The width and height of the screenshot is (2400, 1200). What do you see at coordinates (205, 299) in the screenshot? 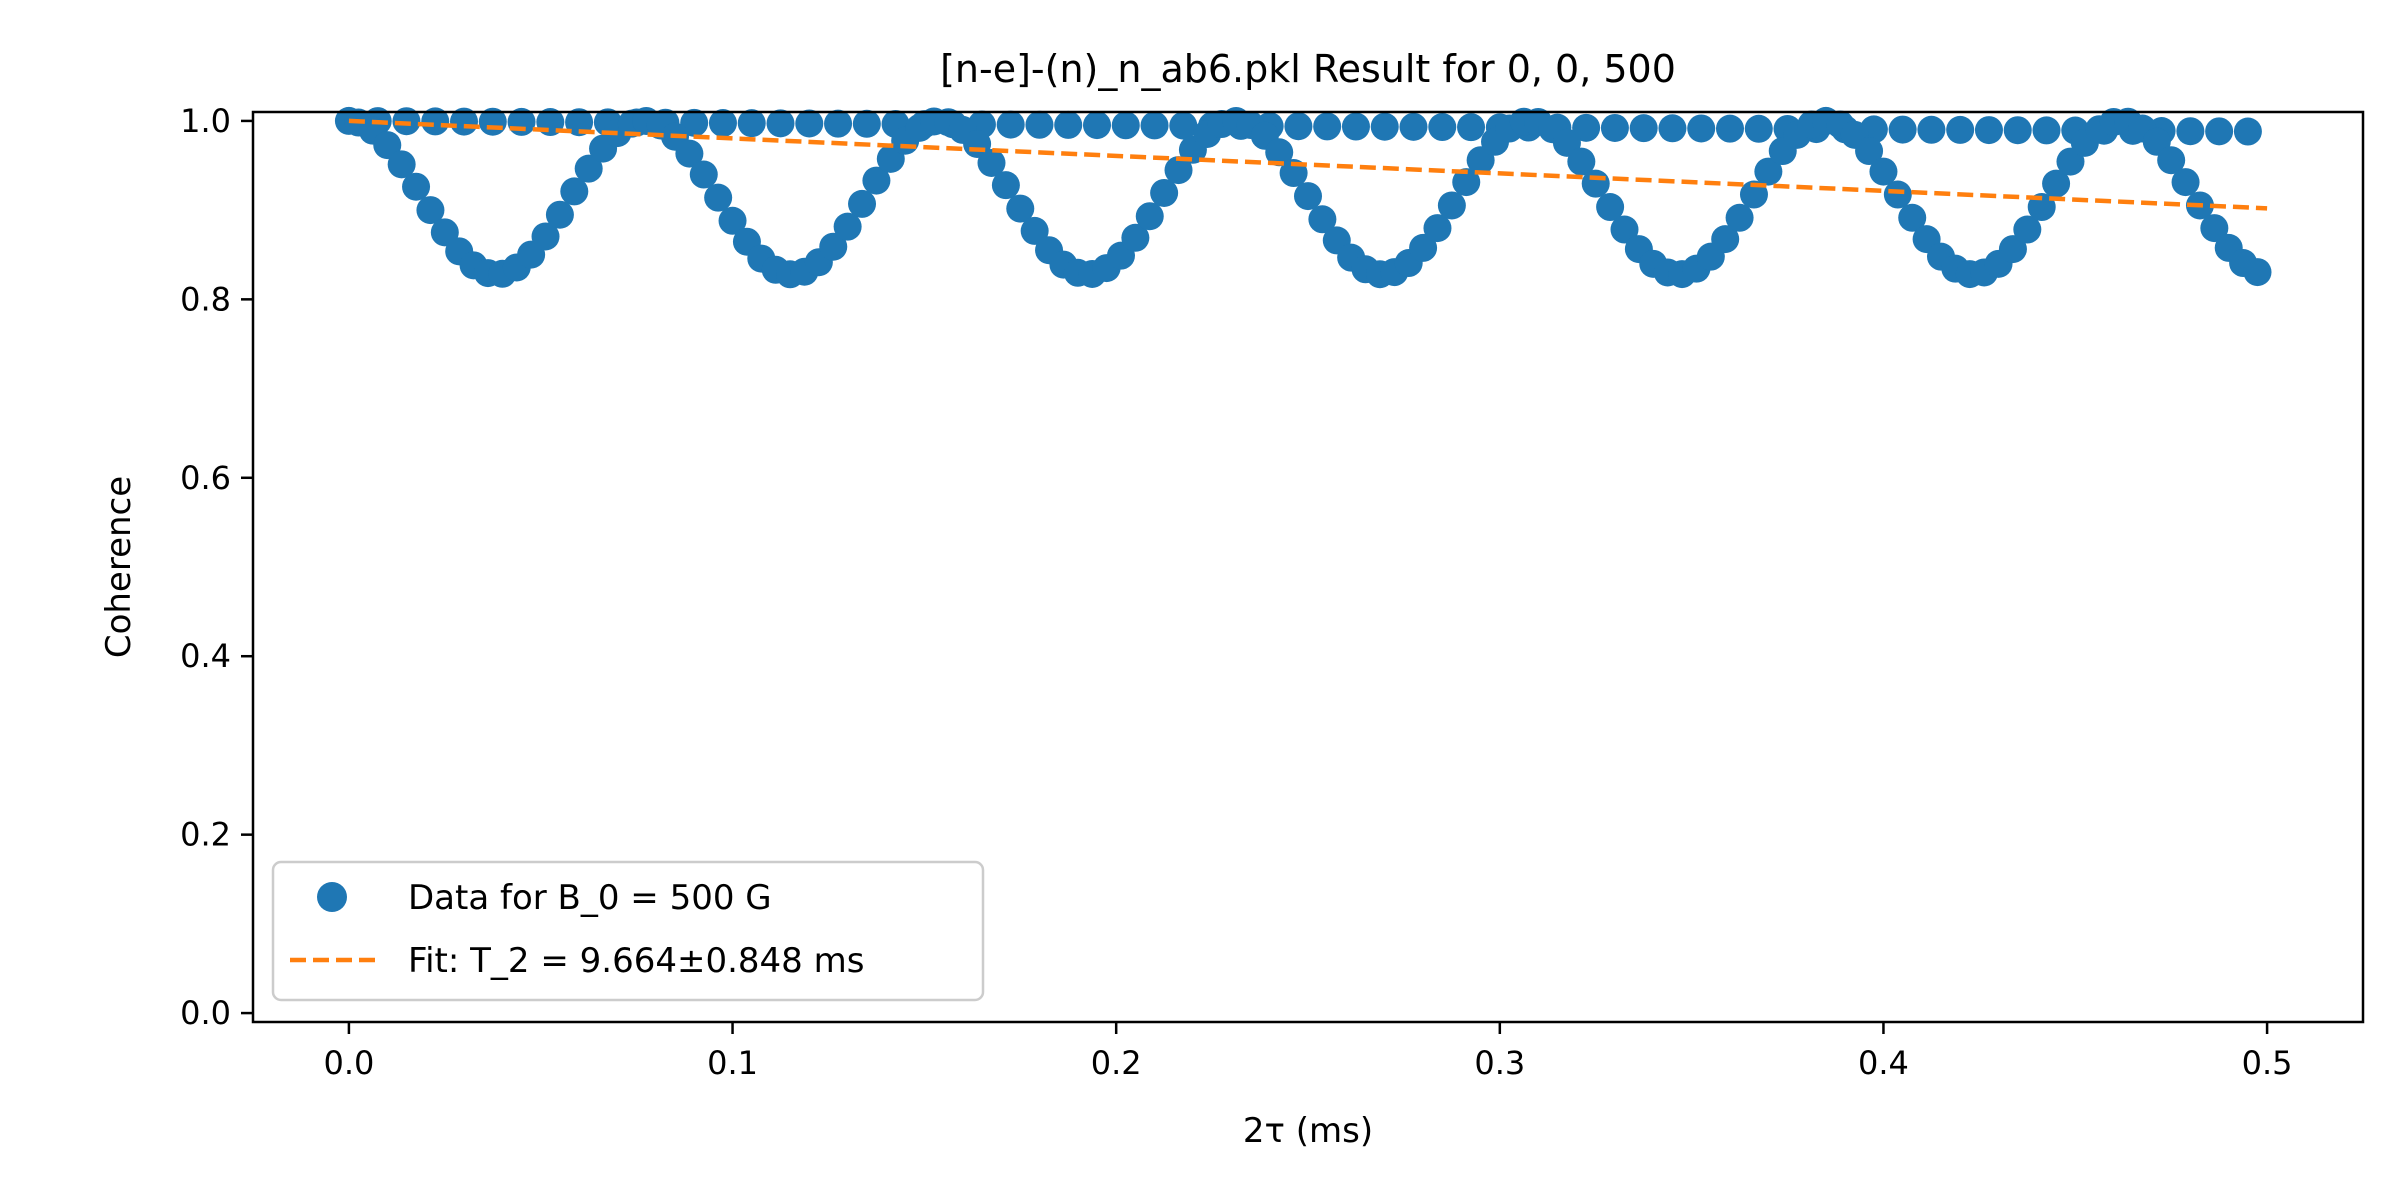
I see `y-tick-label: 0.8` at bounding box center [205, 299].